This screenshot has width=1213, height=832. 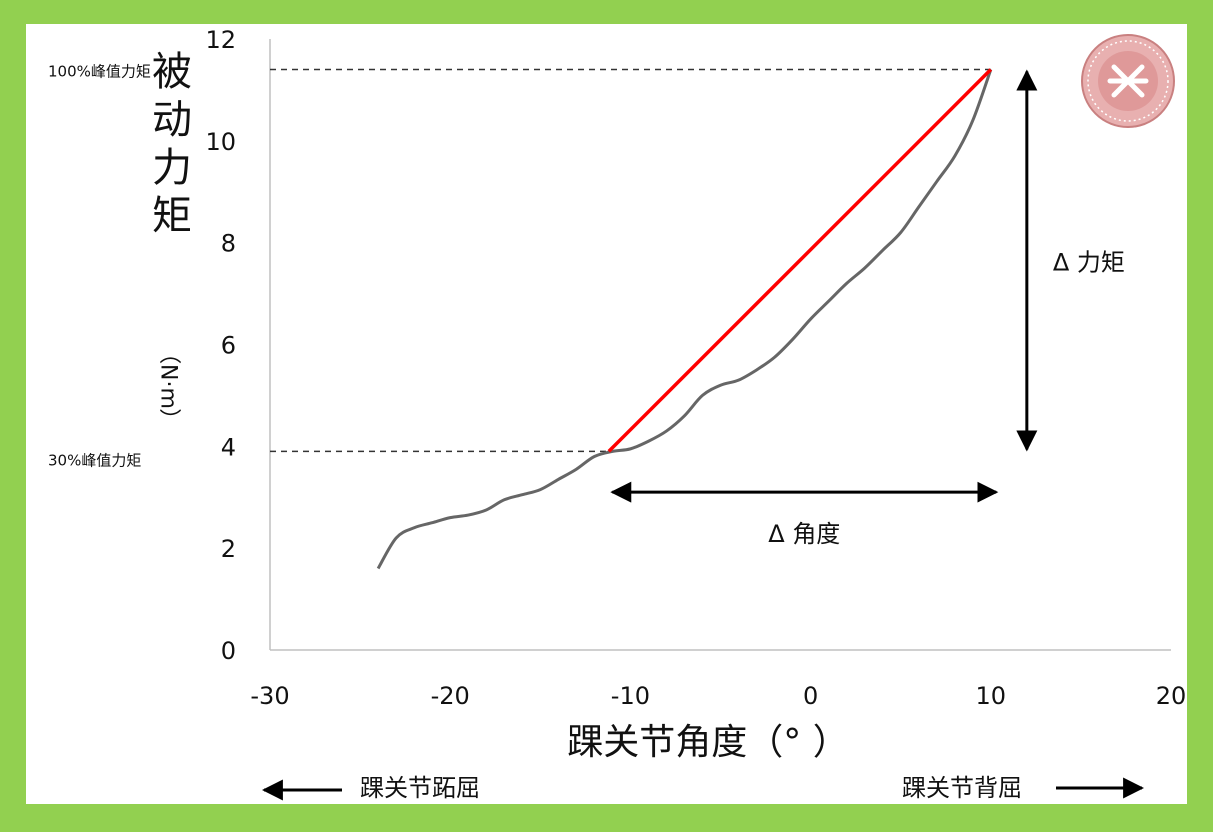 What do you see at coordinates (220, 142) in the screenshot?
I see `y-tick-label: 10` at bounding box center [220, 142].